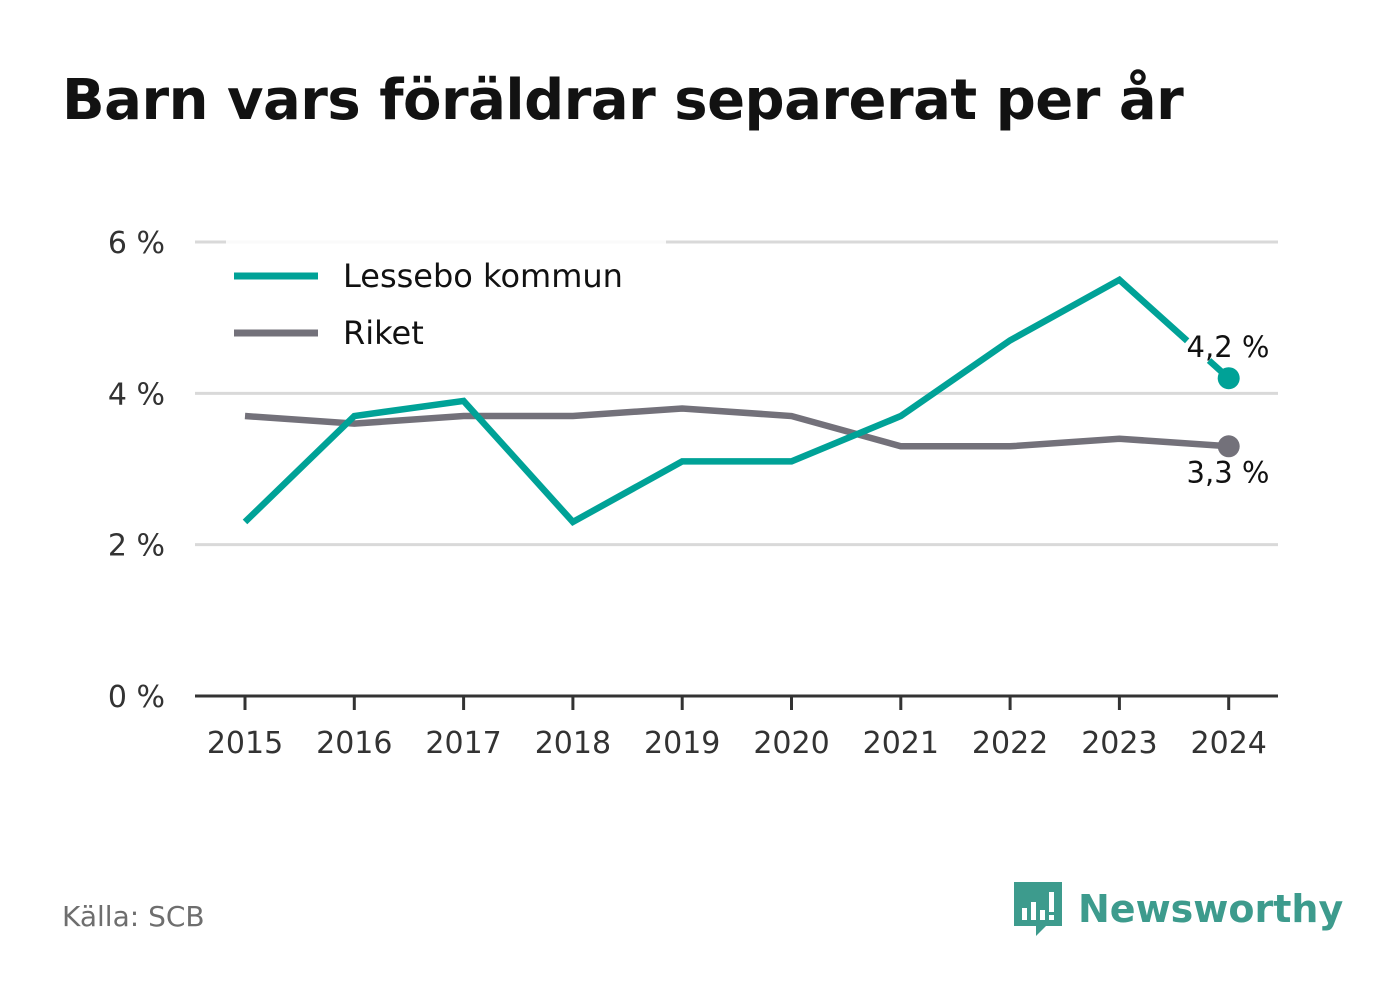  What do you see at coordinates (136, 470) in the screenshot?
I see `y-axis-ticks: 0 % 2 % 4 % 6 %` at bounding box center [136, 470].